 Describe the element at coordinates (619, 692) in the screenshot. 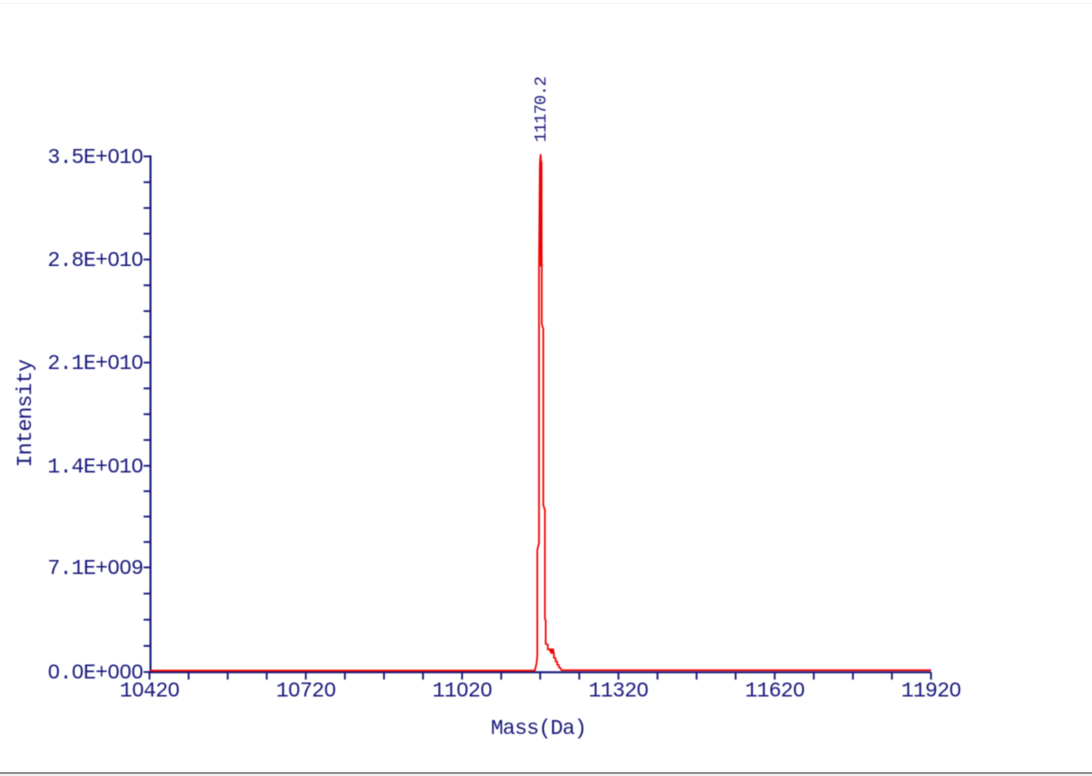

I see `svg-text: 11320` at that location.